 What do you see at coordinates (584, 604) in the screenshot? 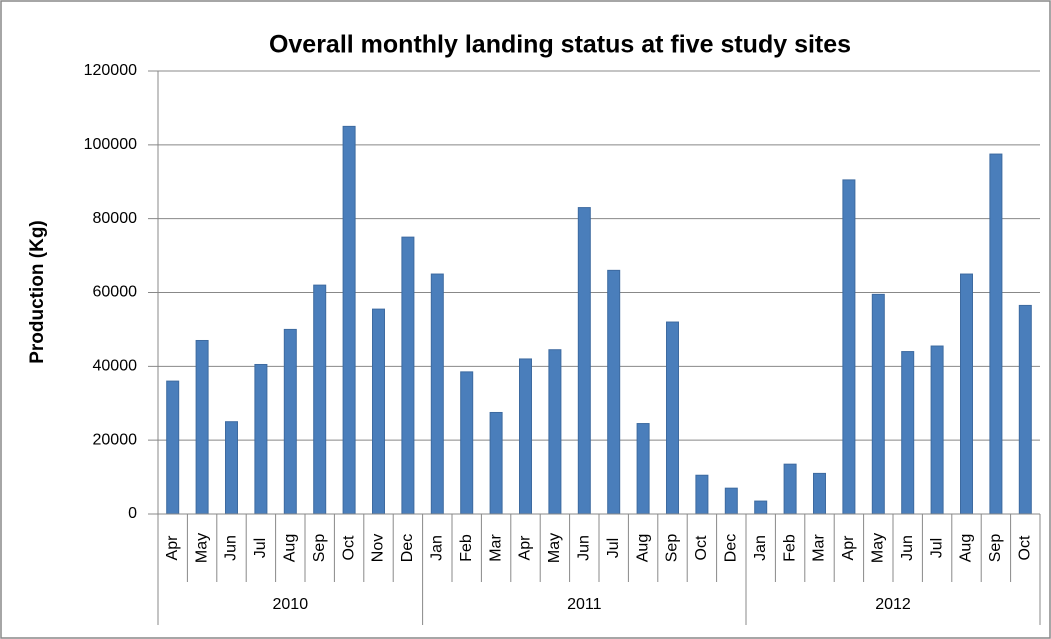
I see `group-label: 2011` at bounding box center [584, 604].